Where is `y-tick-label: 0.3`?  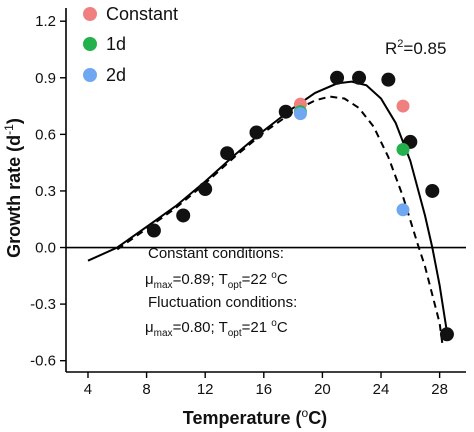 y-tick-label: 0.3 is located at coordinates (45, 191).